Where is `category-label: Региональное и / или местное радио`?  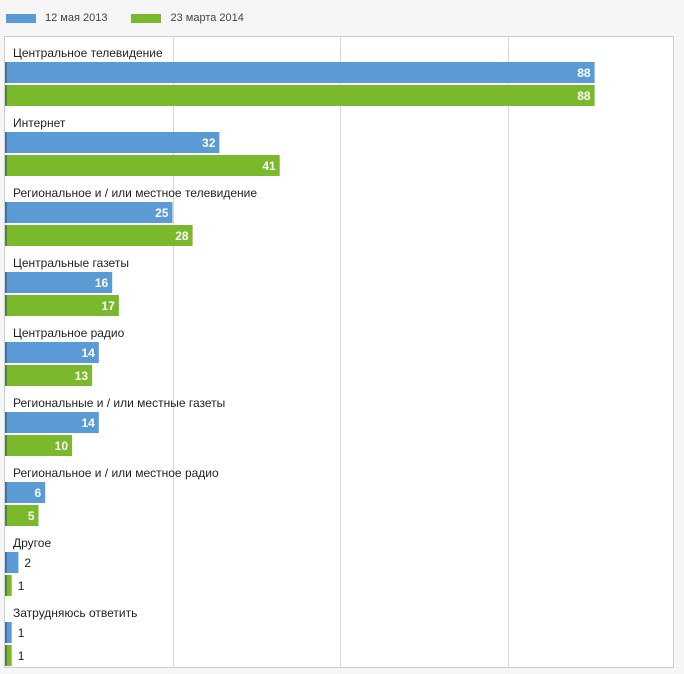
category-label: Региональное и / или местное радио is located at coordinates (116, 473).